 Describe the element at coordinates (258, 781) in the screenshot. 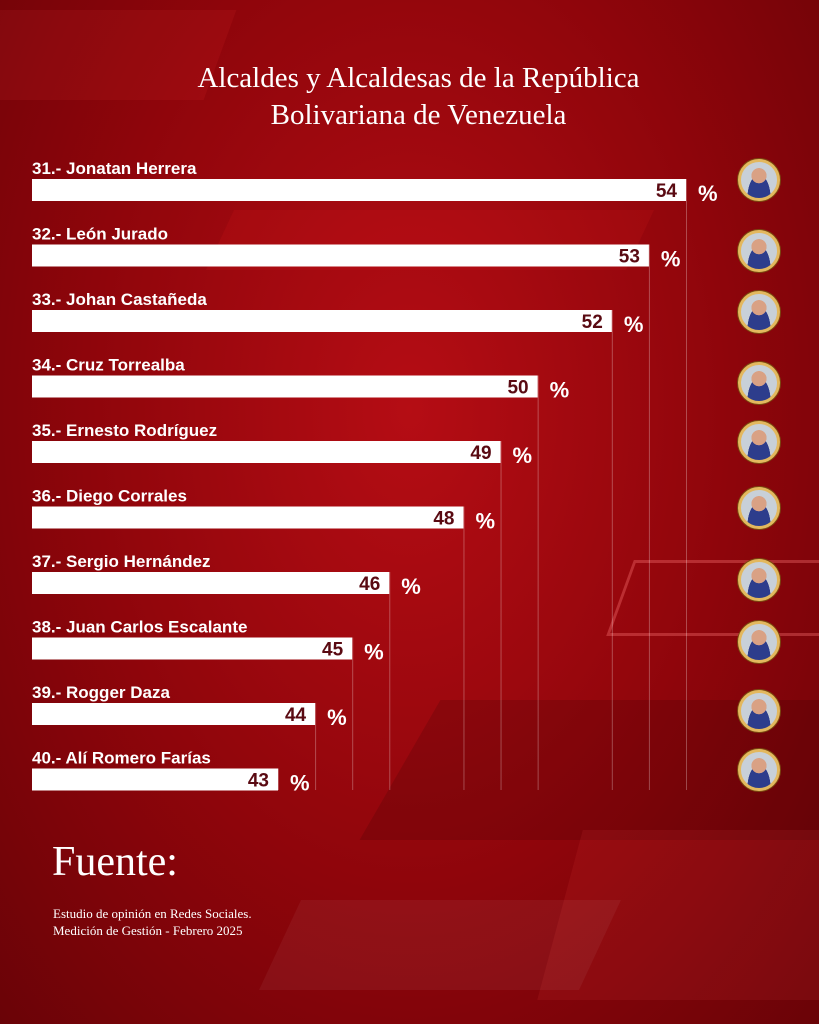

I see `value-label: 43` at that location.